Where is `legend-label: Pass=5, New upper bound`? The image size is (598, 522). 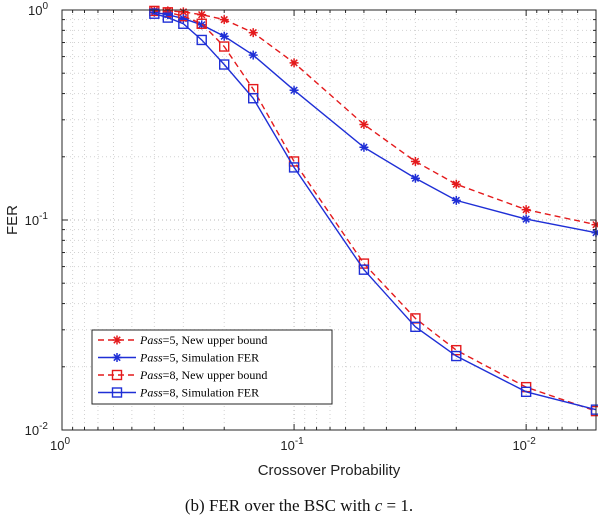
legend-label: Pass=5, New upper bound is located at coordinates (203, 340).